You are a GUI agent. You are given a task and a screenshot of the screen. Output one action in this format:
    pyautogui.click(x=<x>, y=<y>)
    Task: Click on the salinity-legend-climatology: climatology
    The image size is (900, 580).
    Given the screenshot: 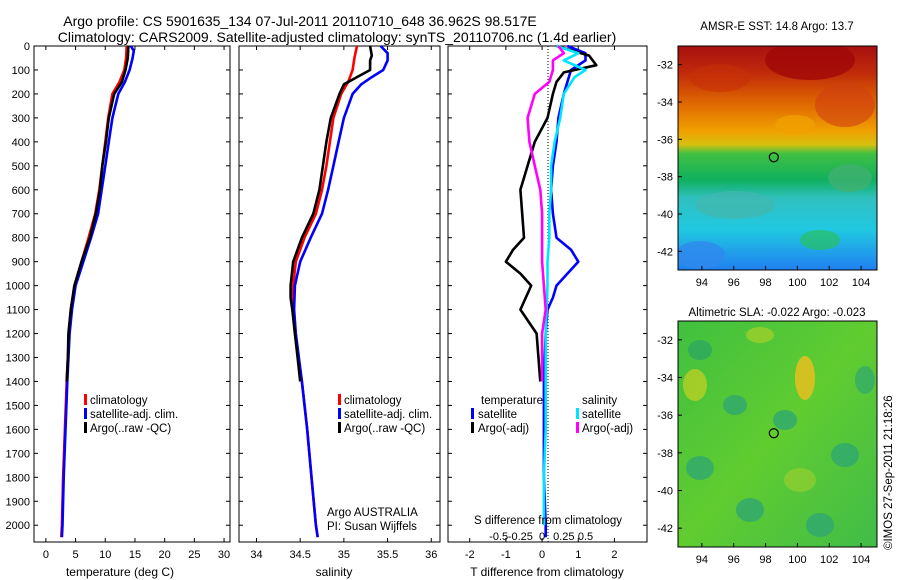 What is the action you would take?
    pyautogui.click(x=373, y=401)
    